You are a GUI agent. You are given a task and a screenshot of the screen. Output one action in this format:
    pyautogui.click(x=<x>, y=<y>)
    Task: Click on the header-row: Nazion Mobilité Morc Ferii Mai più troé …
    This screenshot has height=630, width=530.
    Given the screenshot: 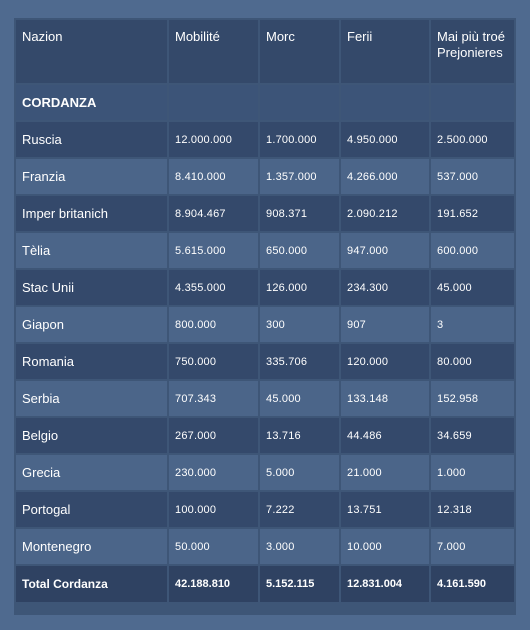 What is the action you would take?
    pyautogui.click(x=265, y=51)
    